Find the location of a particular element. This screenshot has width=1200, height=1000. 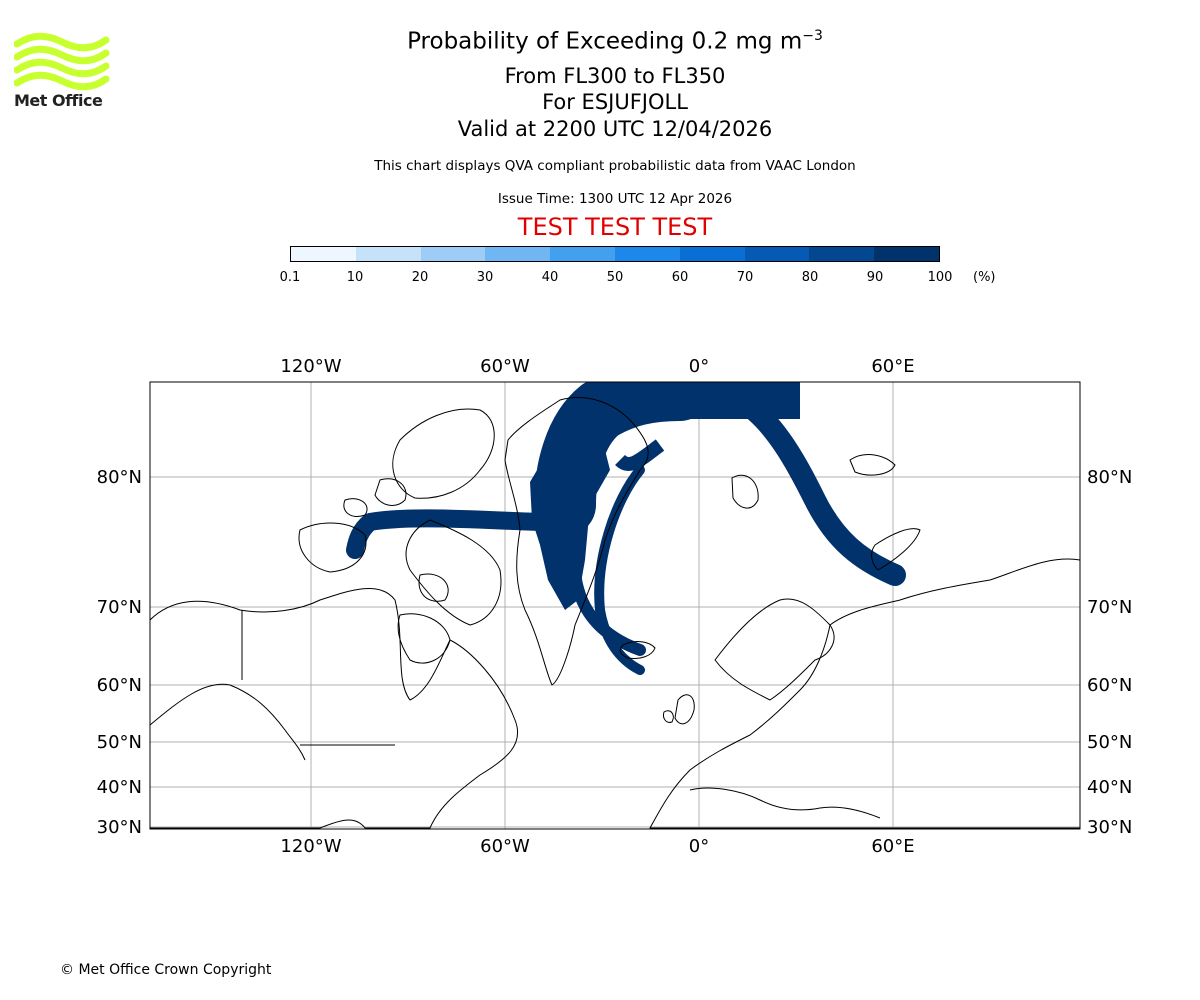

ellesmere-coast is located at coordinates (443, 453).